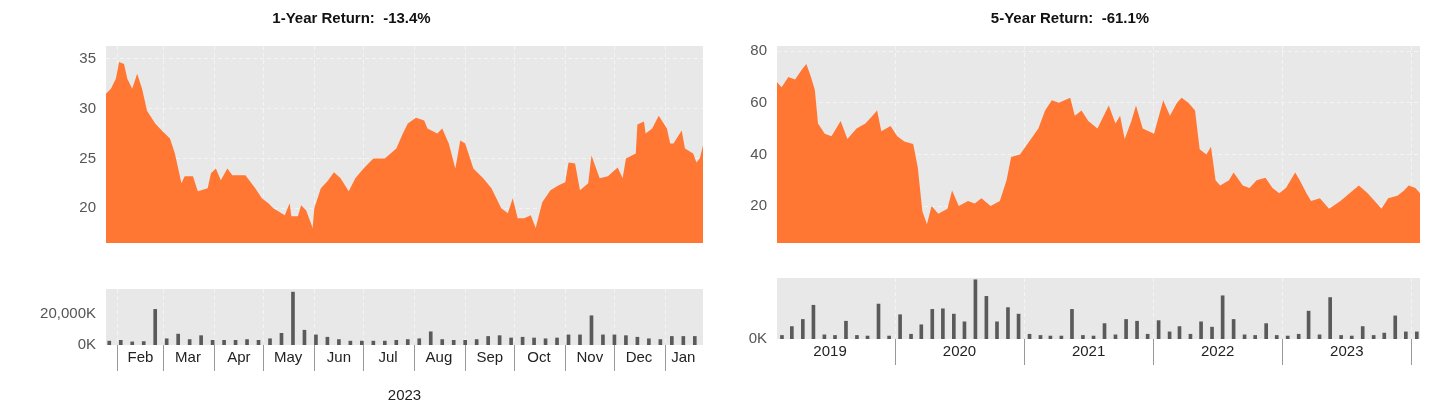 This screenshot has height=409, width=1435. Describe the element at coordinates (758, 101) in the screenshot. I see `y-tick-label: 60` at that location.